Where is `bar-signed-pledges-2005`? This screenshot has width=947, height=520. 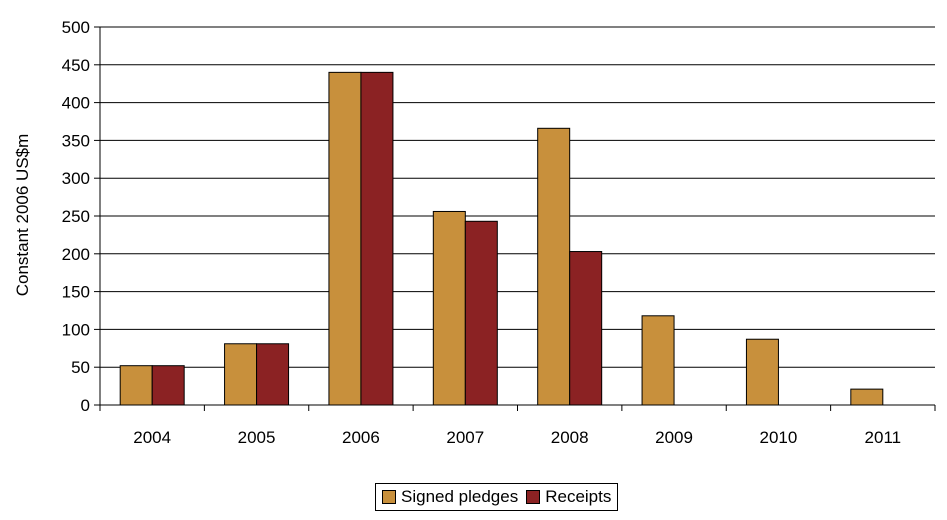
bar-signed-pledges-2005 is located at coordinates (241, 374).